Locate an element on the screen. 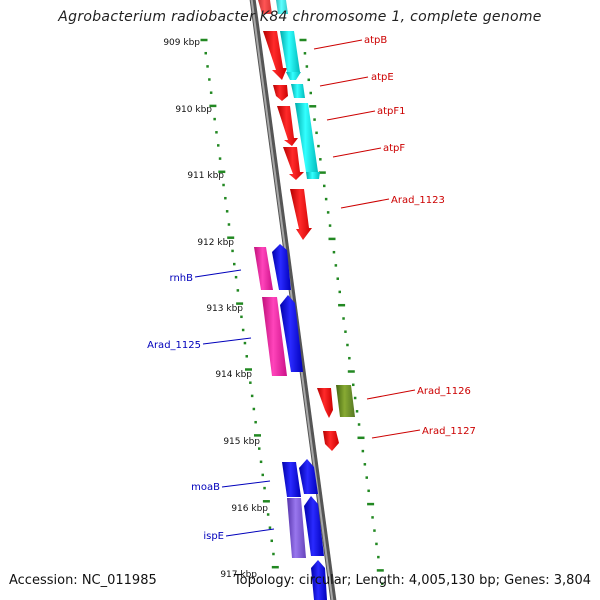 Image resolution: width=600 pixels, height=600 pixels. gene-atpF is located at coordinates (293, 163).